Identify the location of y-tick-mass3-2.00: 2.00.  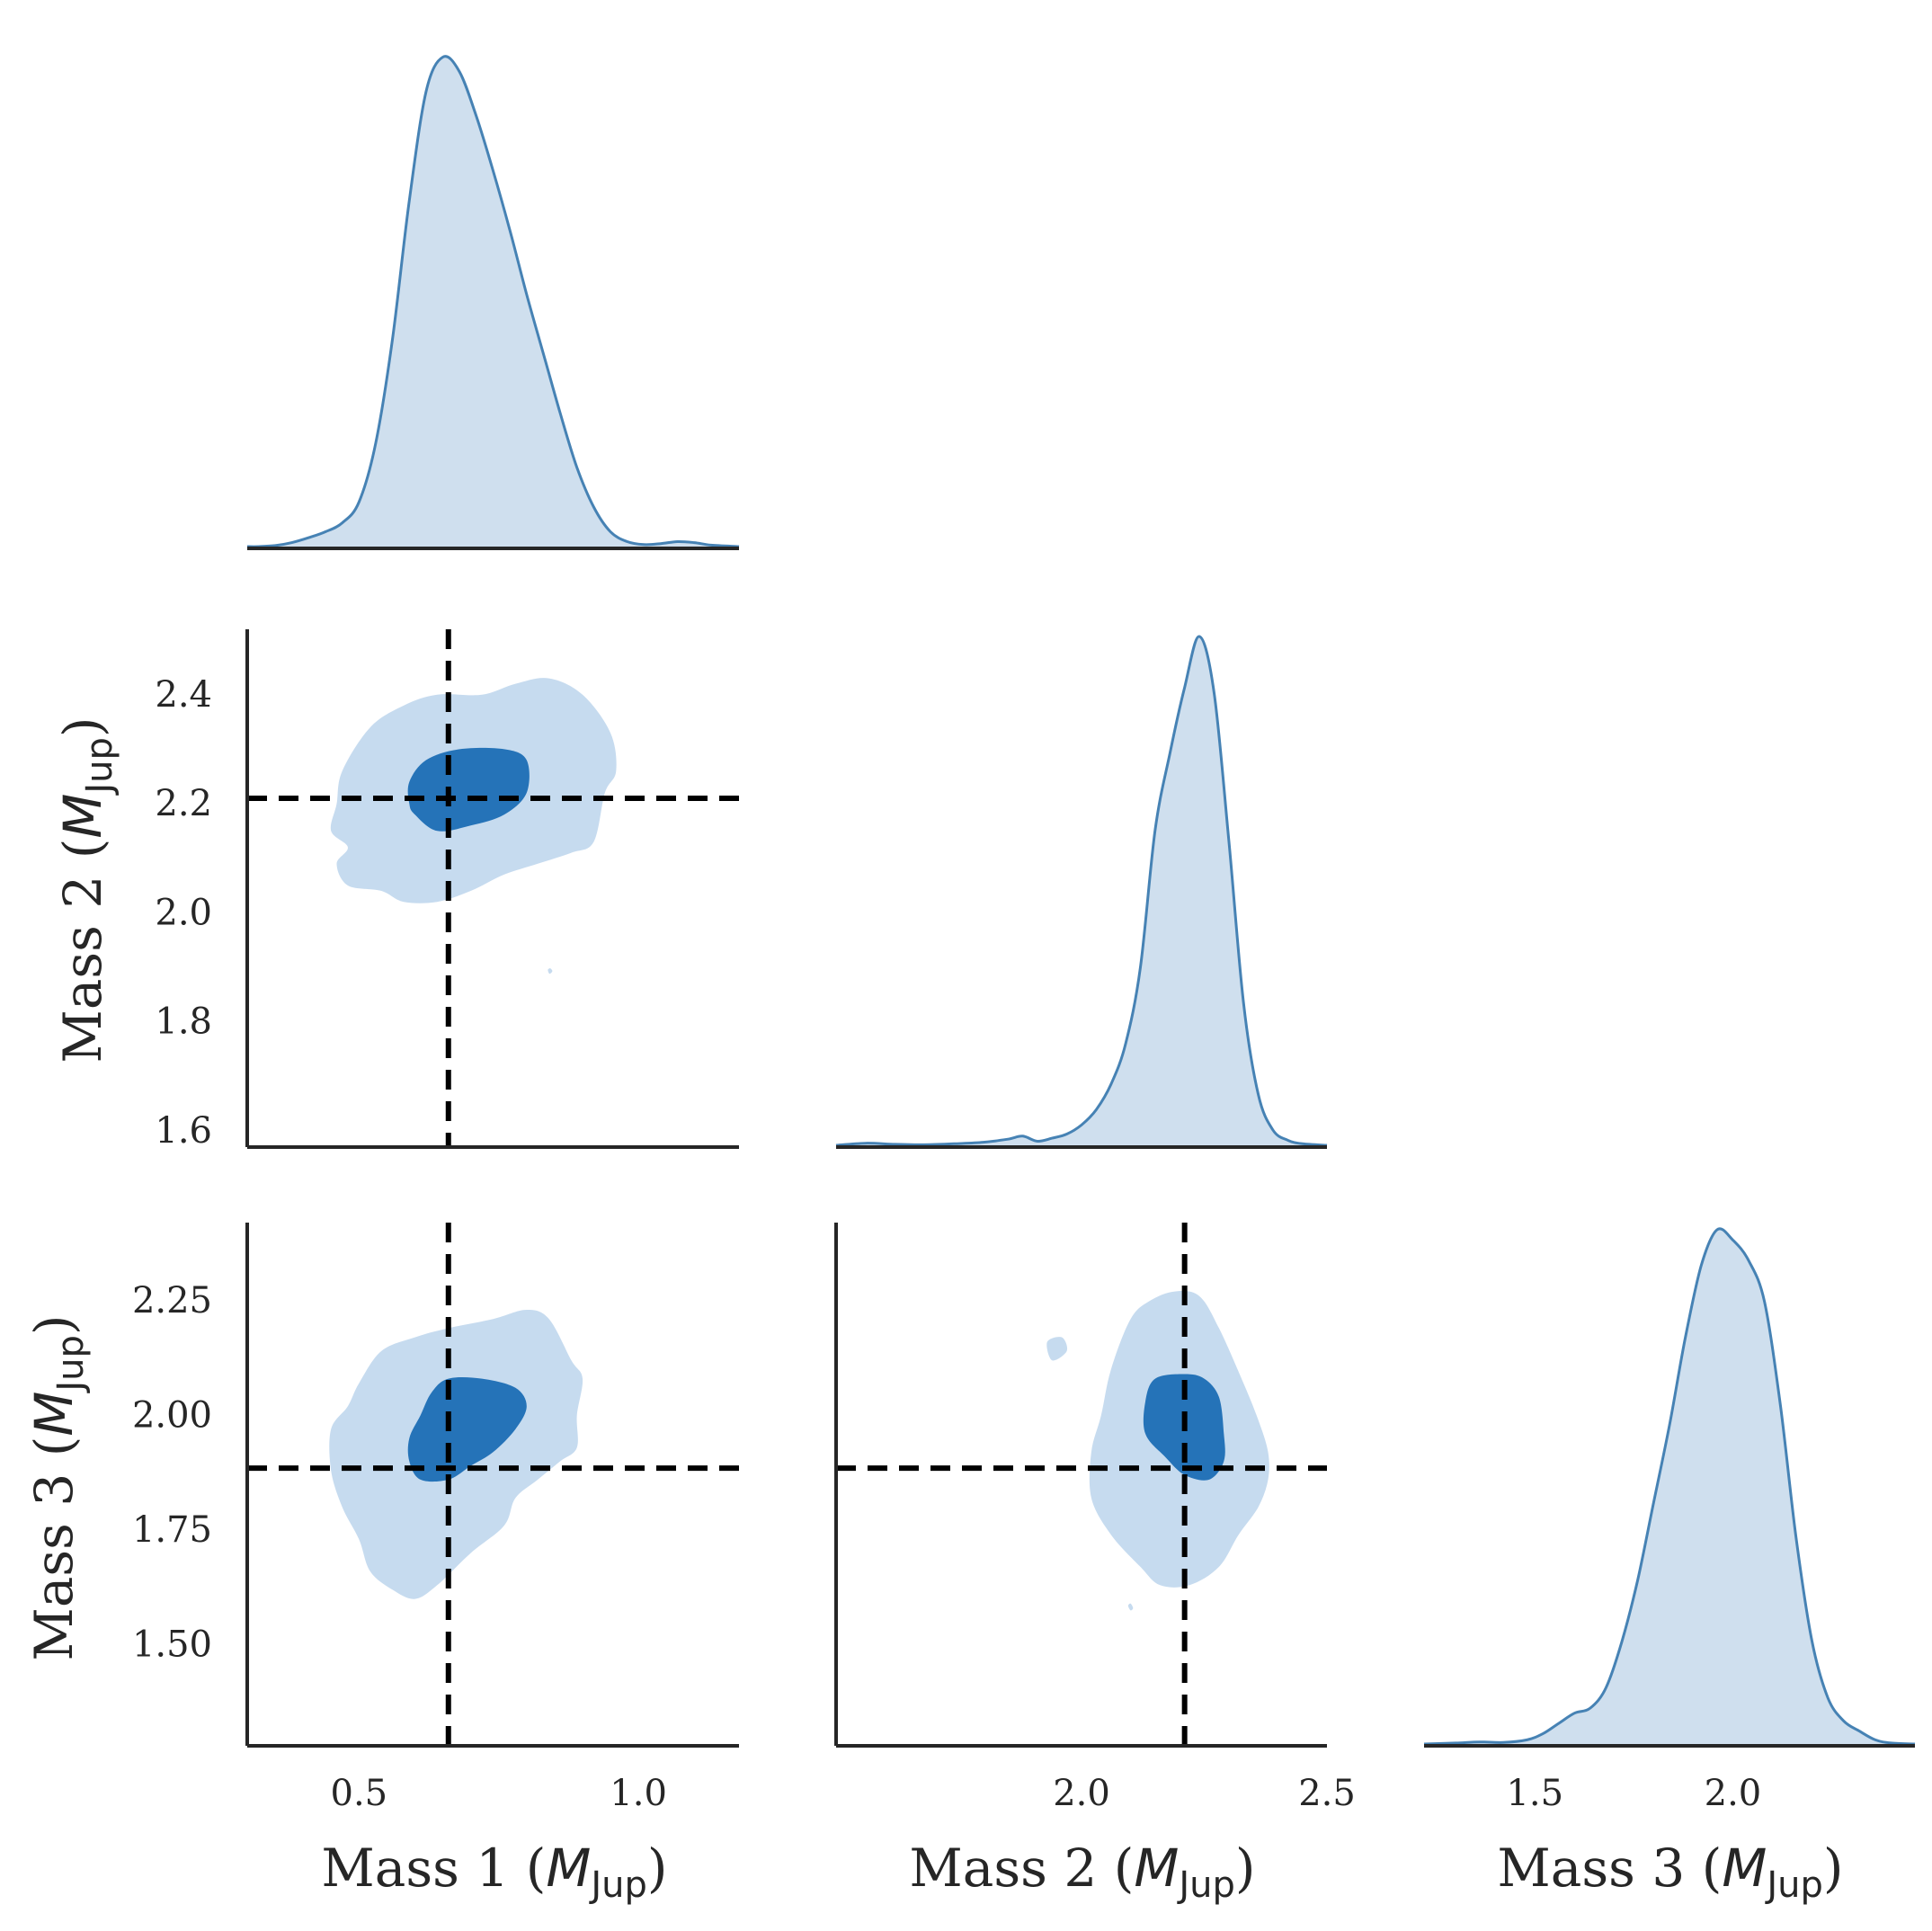
(172, 1415).